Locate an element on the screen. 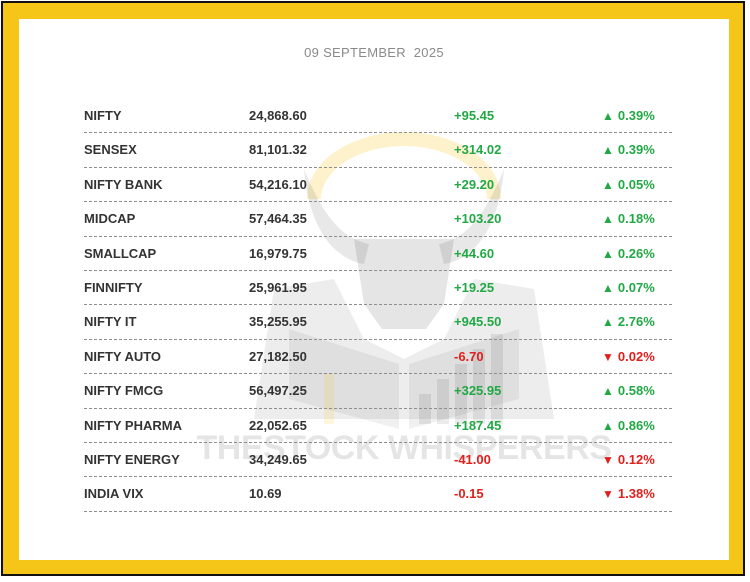 The width and height of the screenshot is (750, 582). index-value: 56,497.25 is located at coordinates (278, 391).